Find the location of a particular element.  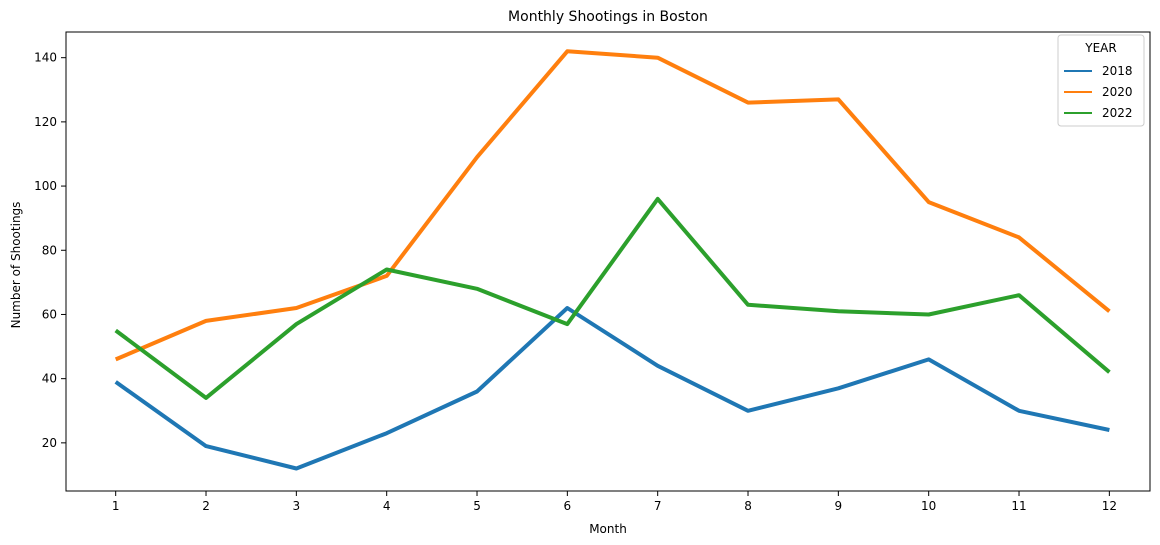

legend-box is located at coordinates (1101, 80).